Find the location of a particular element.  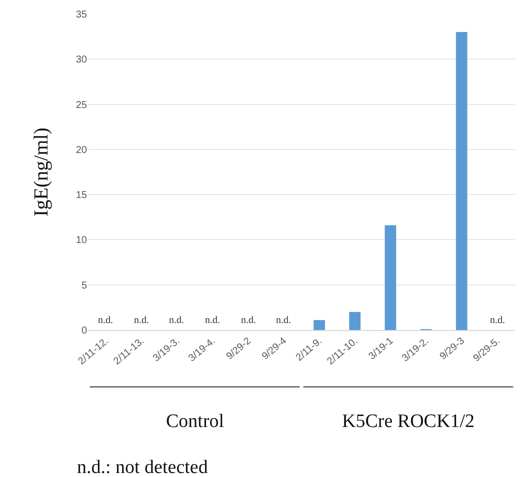

y-axis-title: IgE(ng/ml) is located at coordinates (41, 172).